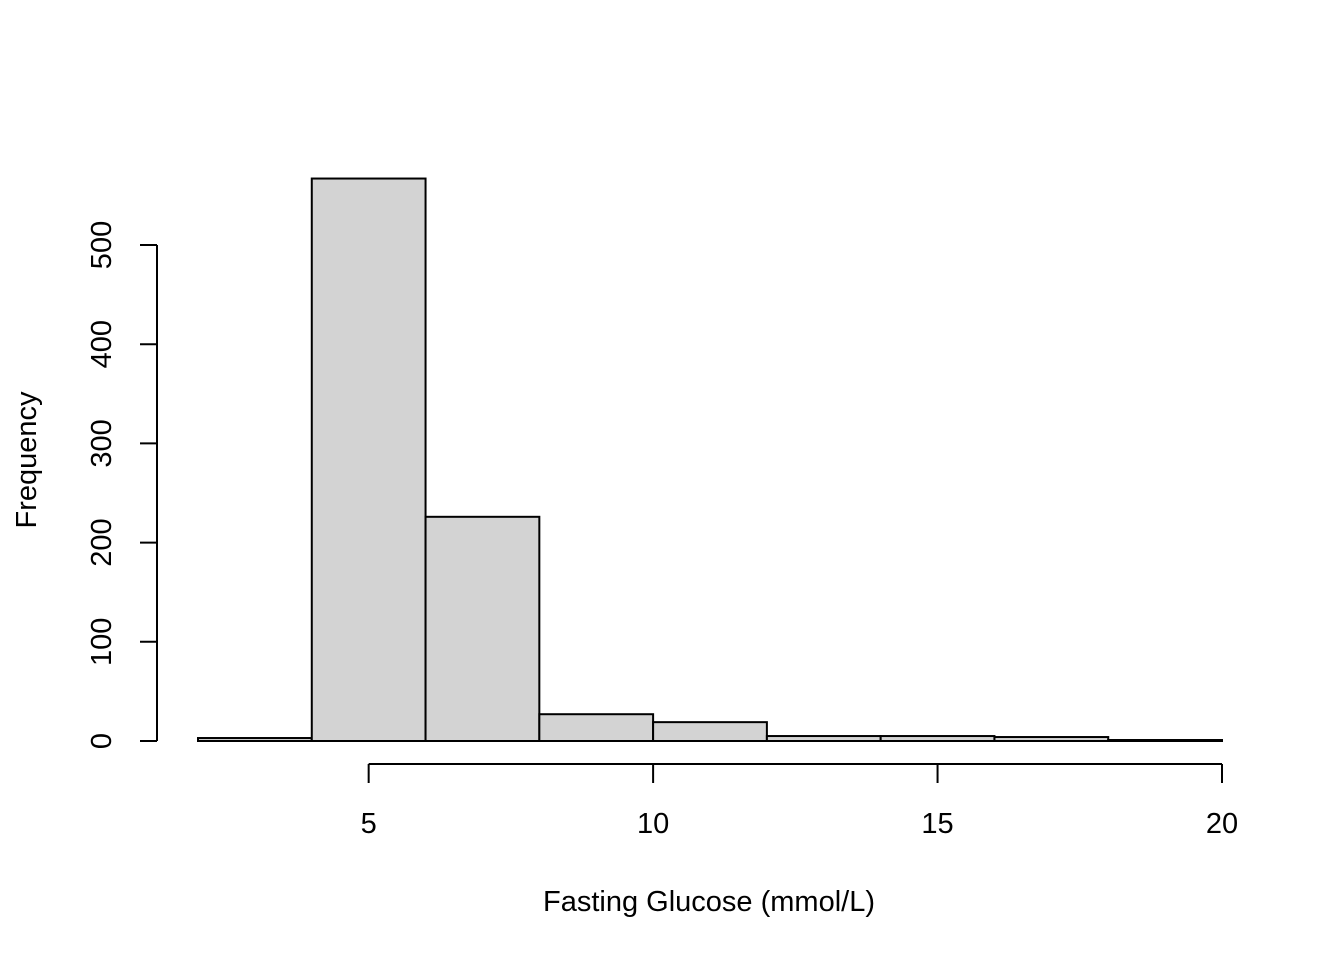 The image size is (1344, 960). I want to click on y-tick-label-5: 500, so click(102, 245).